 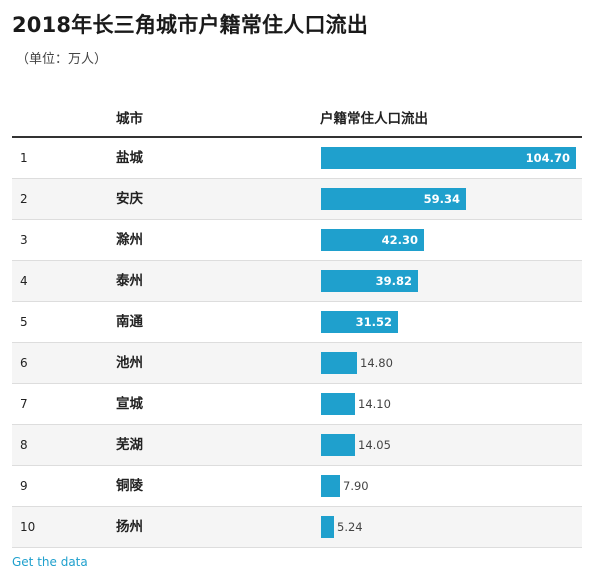 What do you see at coordinates (297, 118) in the screenshot?
I see `table-header: 城市 户籍常住人口流出` at bounding box center [297, 118].